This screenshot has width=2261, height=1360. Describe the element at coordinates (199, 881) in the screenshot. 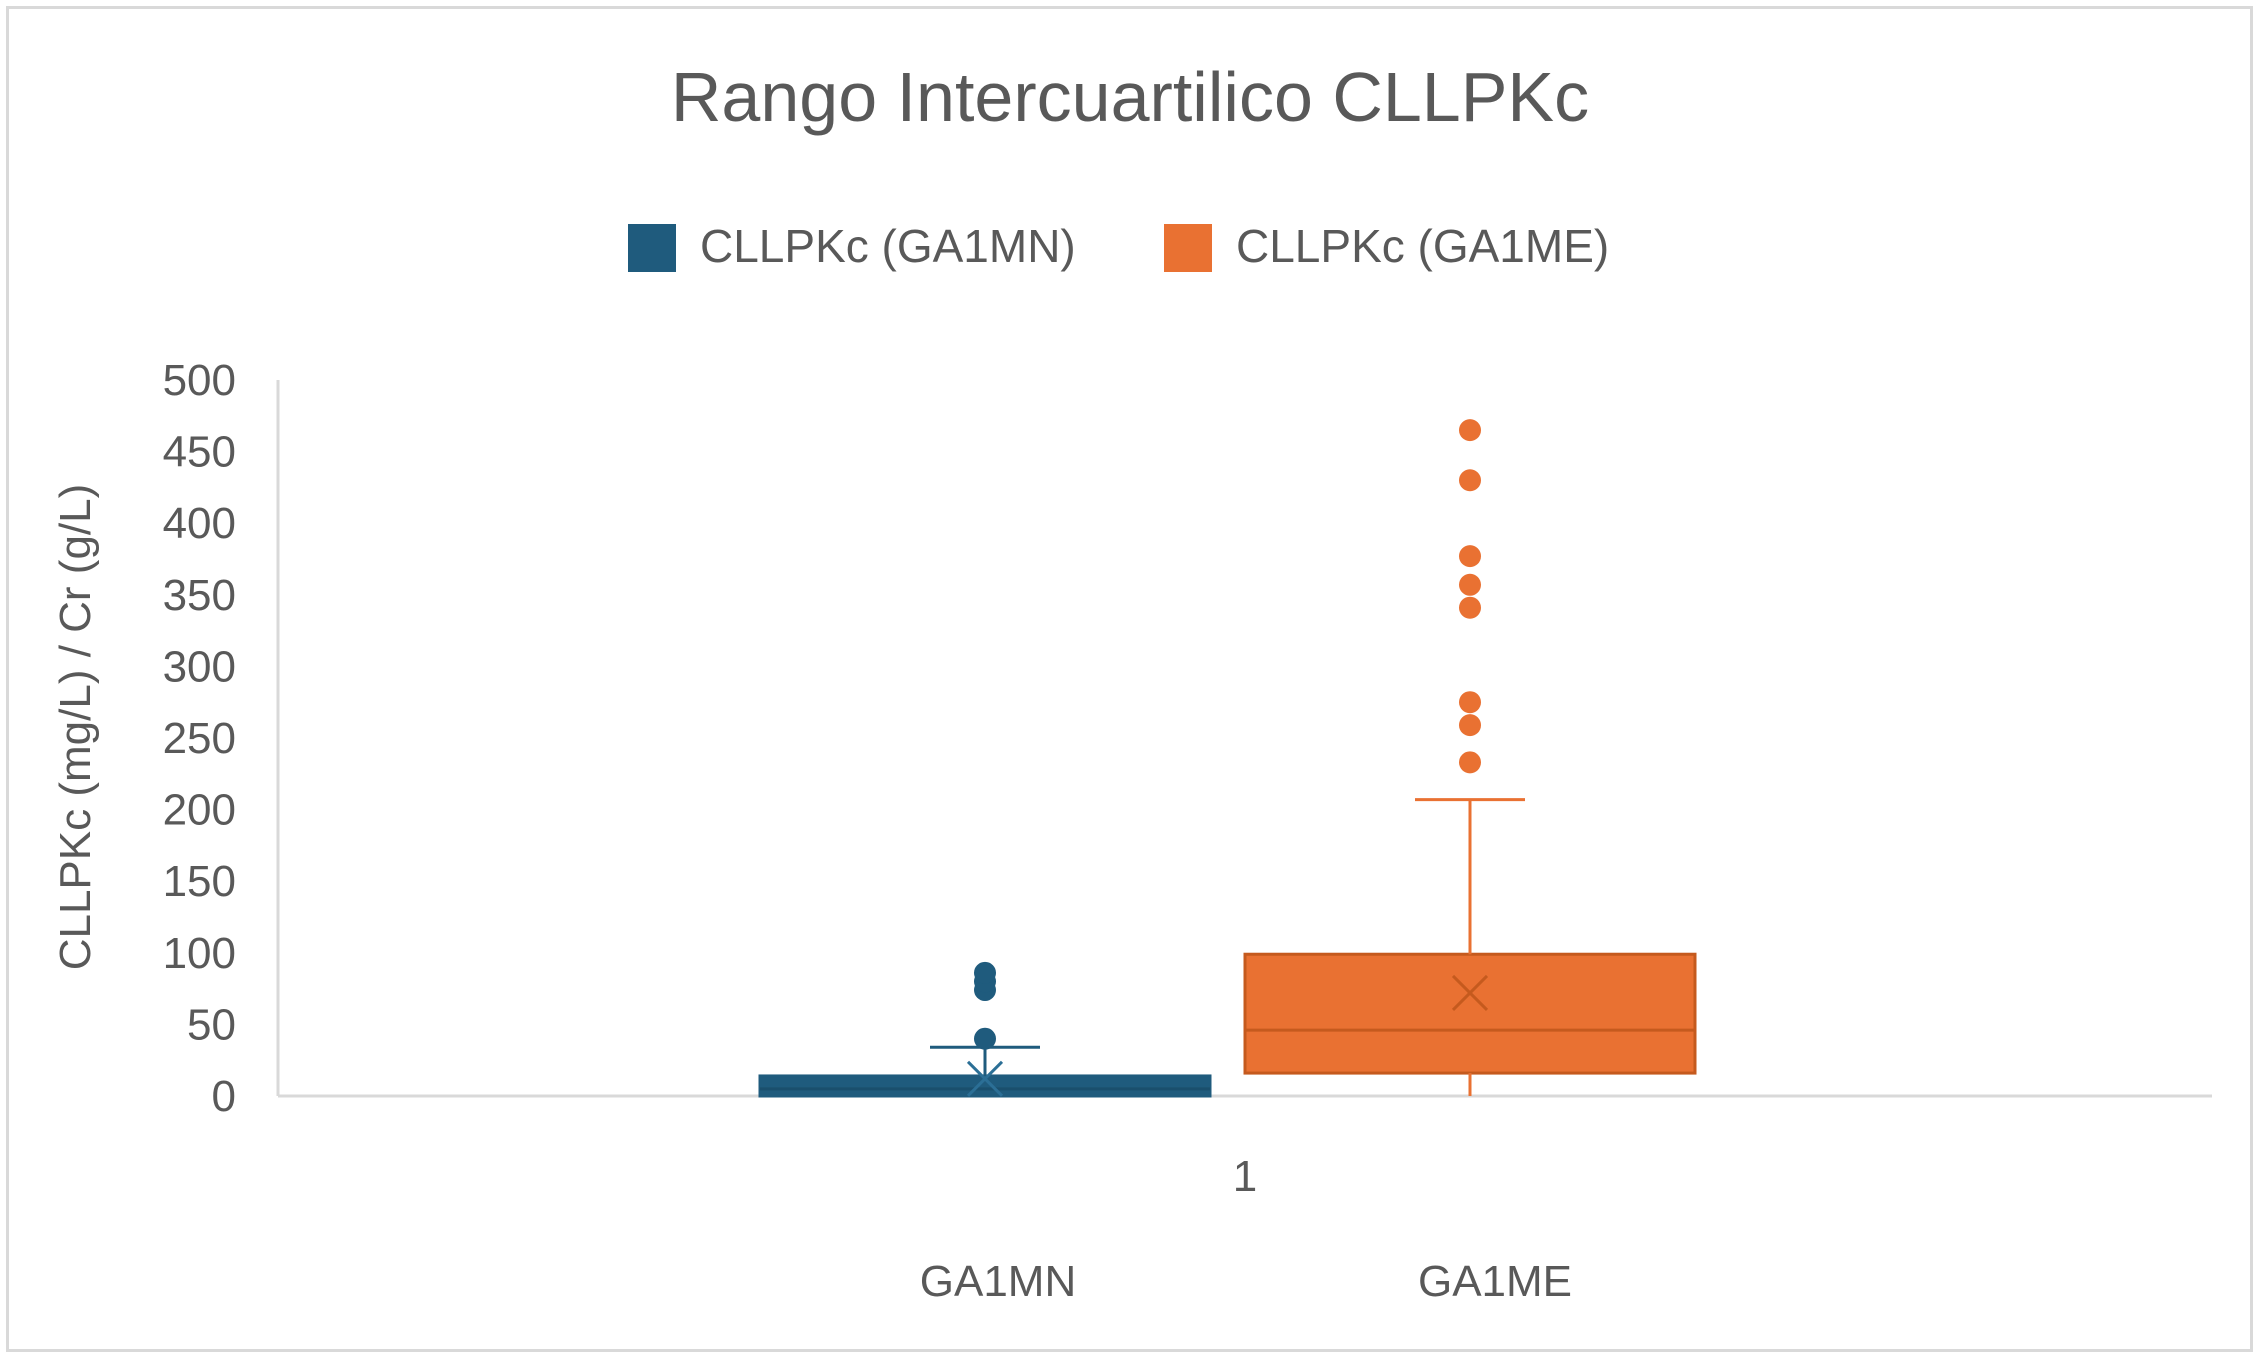

I see `y-tick-label: 150` at that location.